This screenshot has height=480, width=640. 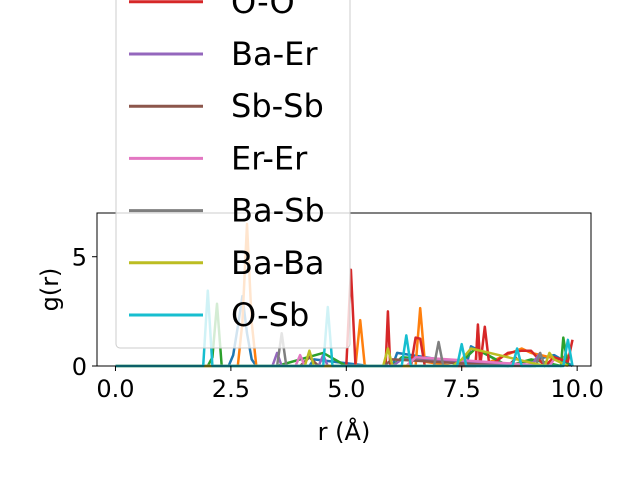 I want to click on legend-label: Ba-Sb, so click(x=278, y=211).